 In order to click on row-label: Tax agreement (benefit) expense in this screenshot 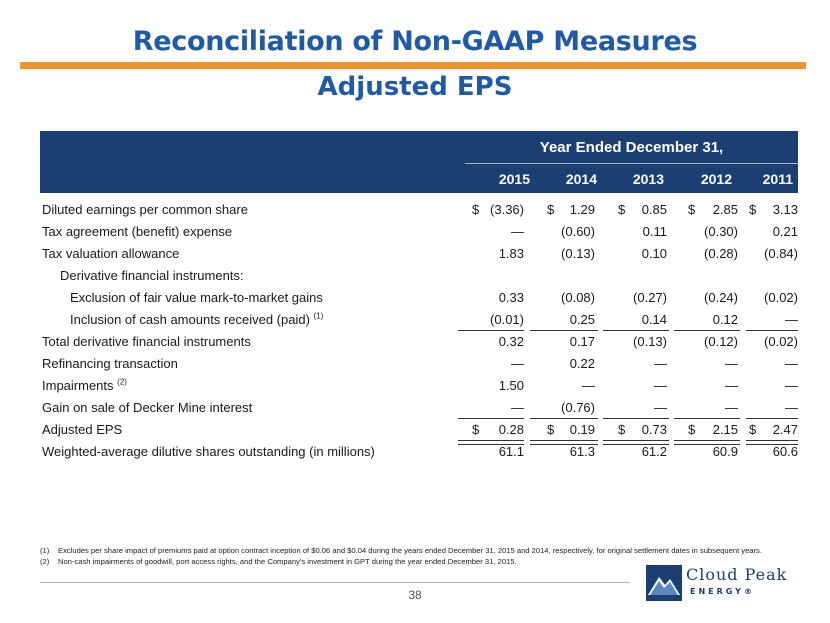, I will do `click(137, 232)`.